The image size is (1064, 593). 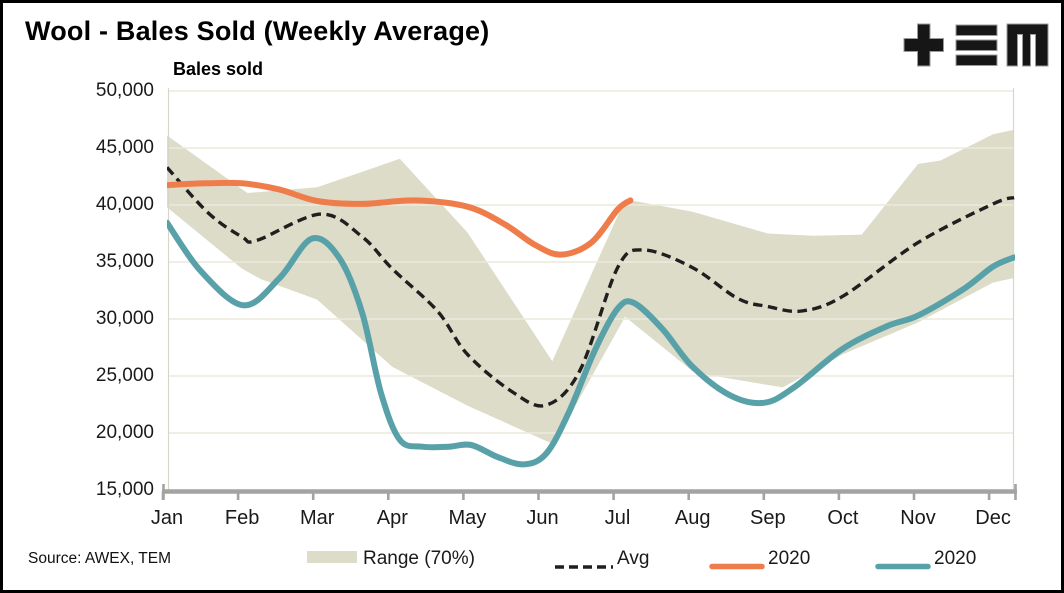 What do you see at coordinates (124, 90) in the screenshot?
I see `y-tick-label: 50,000` at bounding box center [124, 90].